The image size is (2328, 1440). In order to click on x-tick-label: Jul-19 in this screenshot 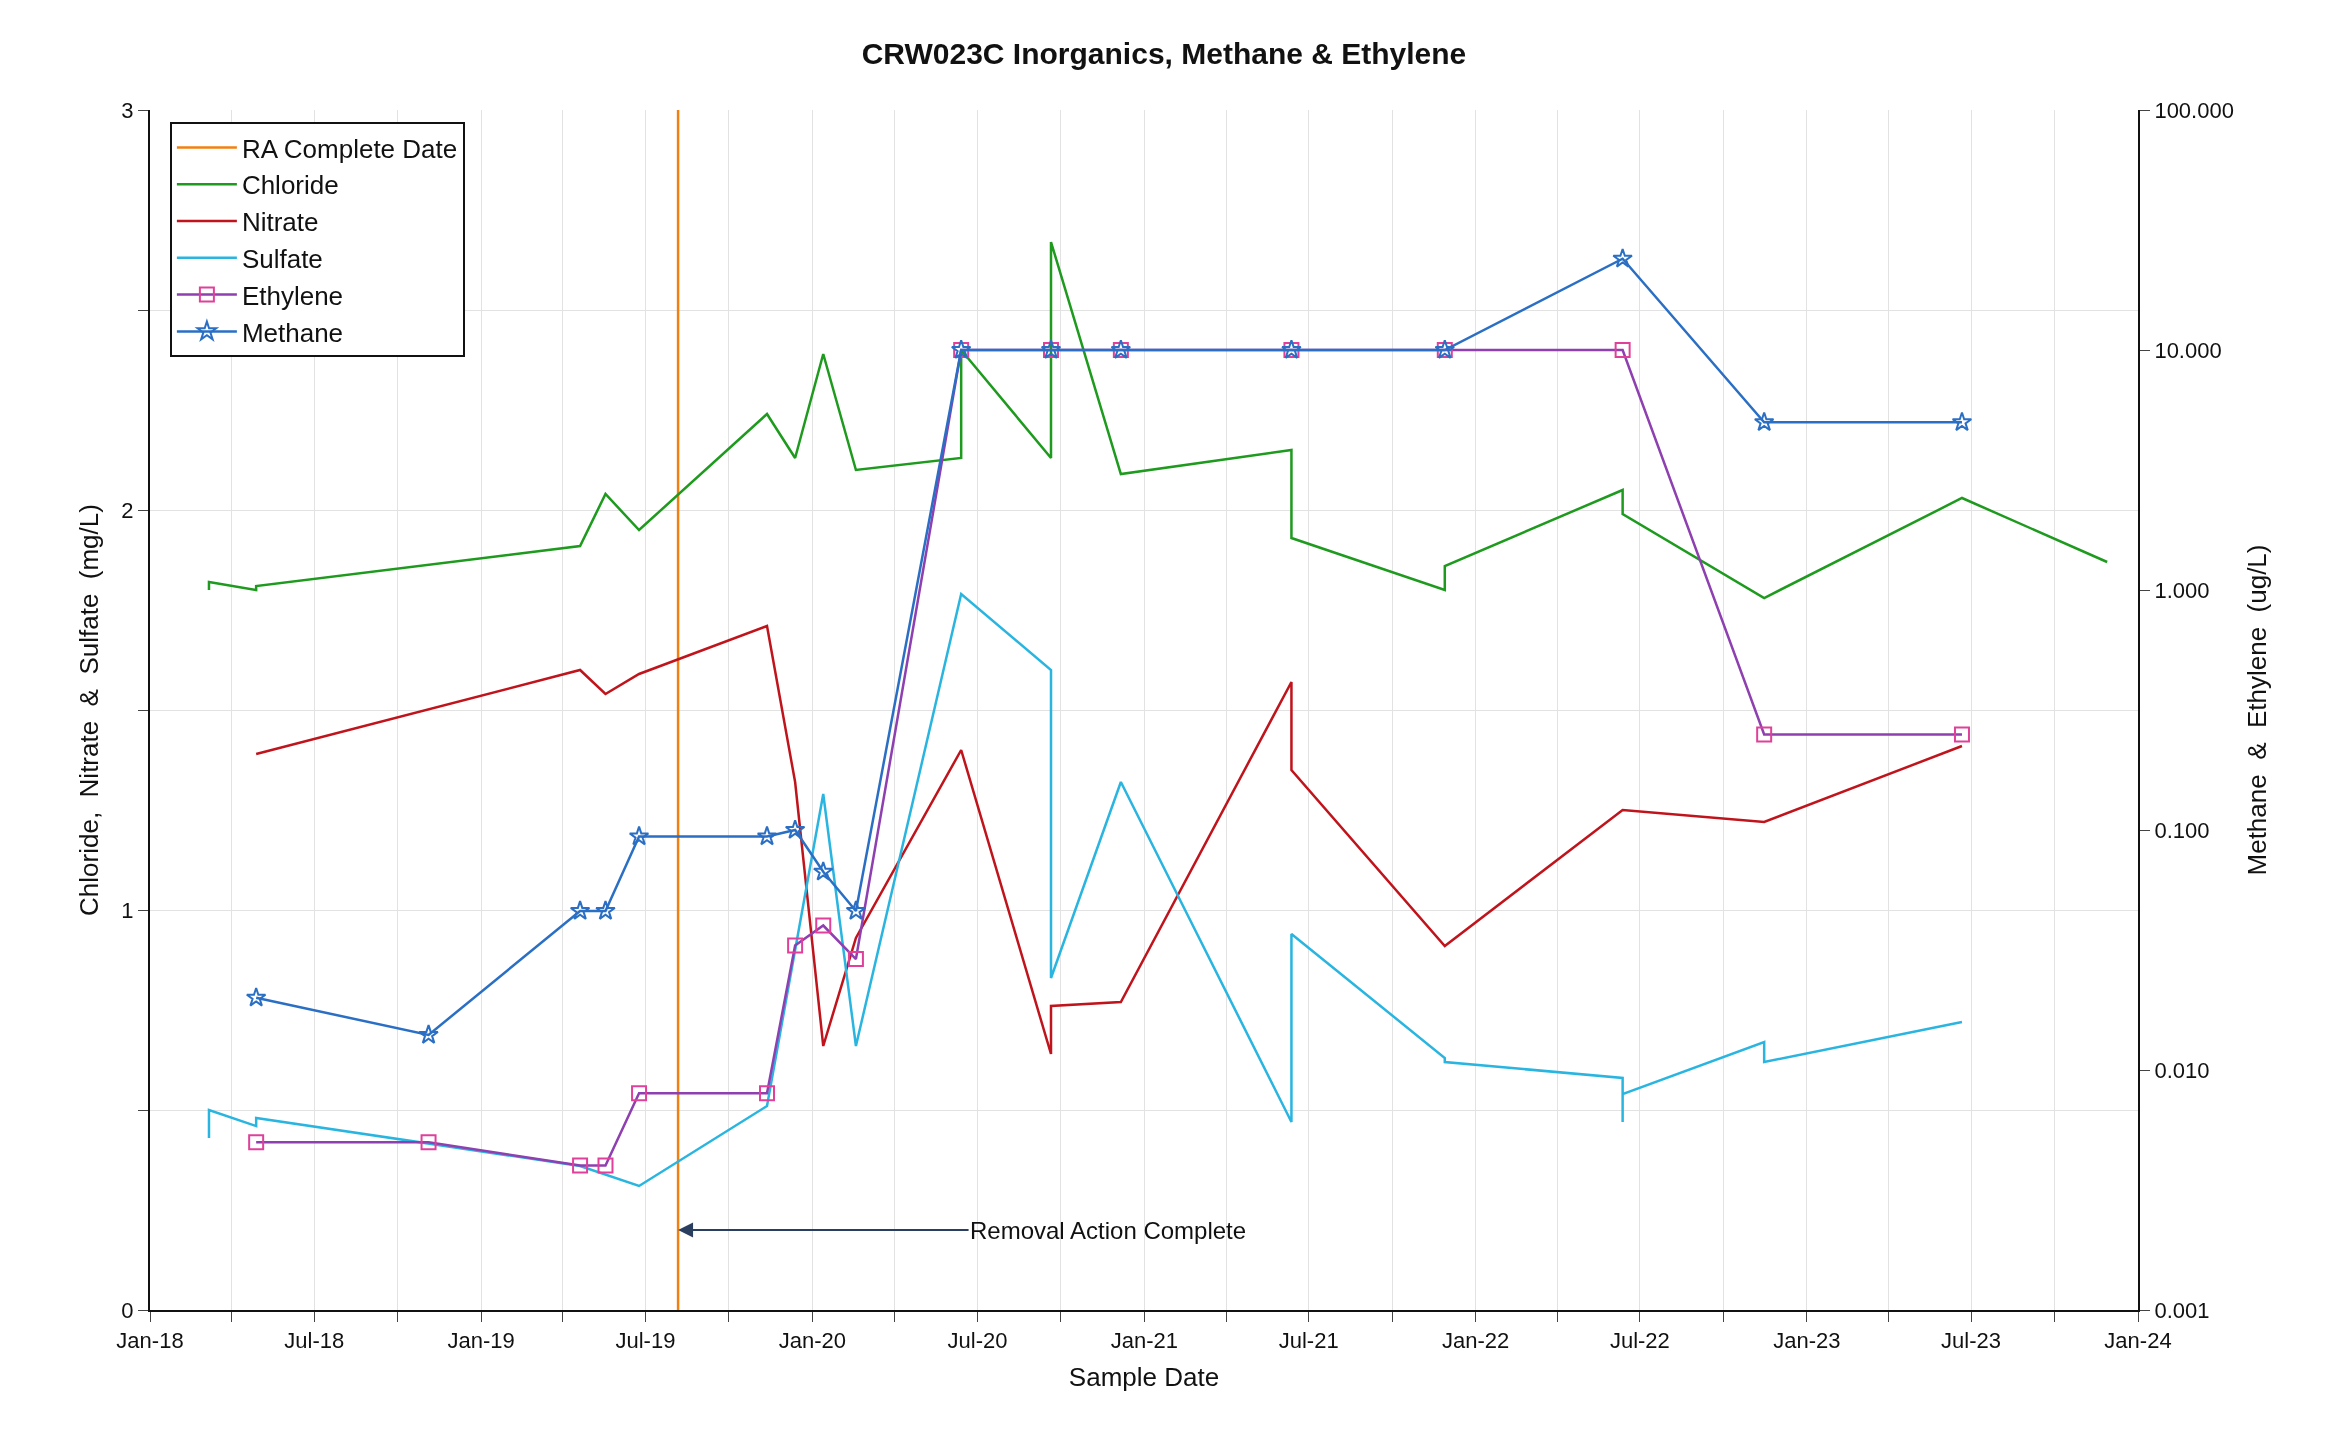, I will do `click(645, 1341)`.